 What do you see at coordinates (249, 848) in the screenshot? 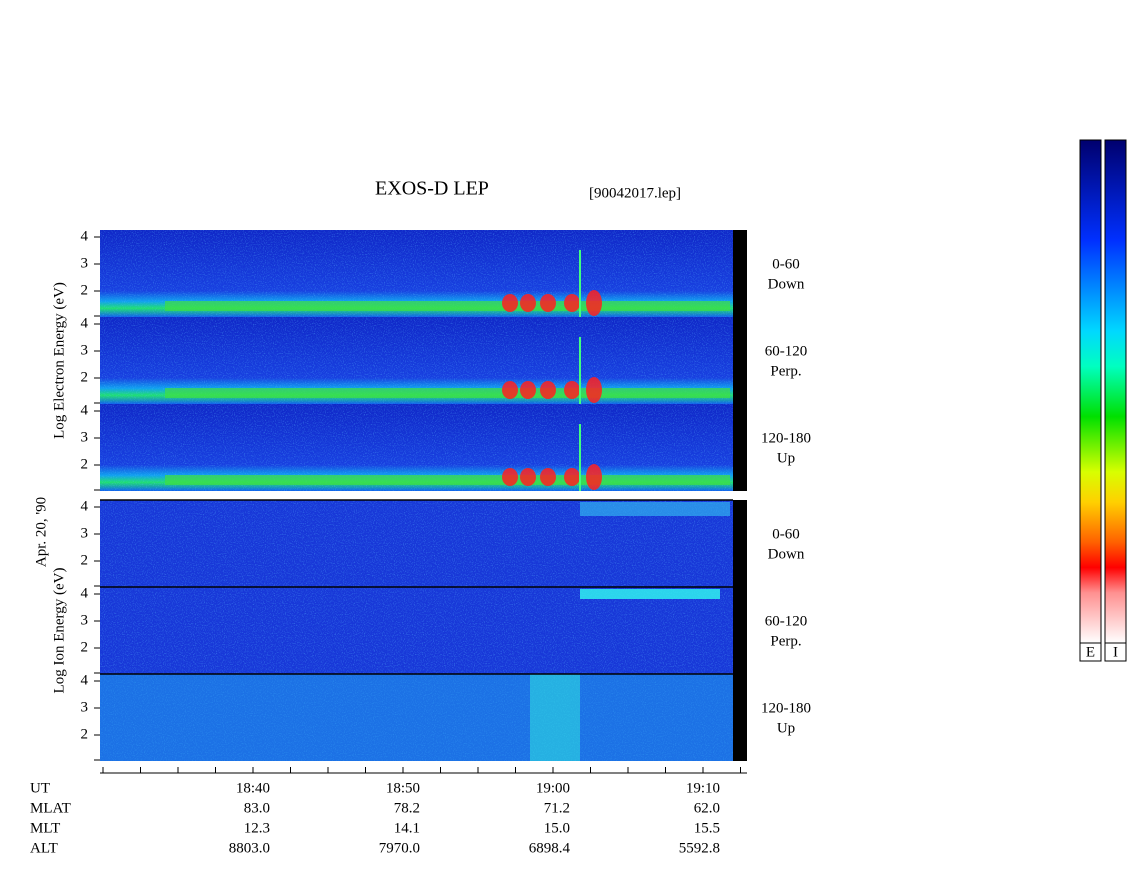
I see `row-value: 8803.0` at bounding box center [249, 848].